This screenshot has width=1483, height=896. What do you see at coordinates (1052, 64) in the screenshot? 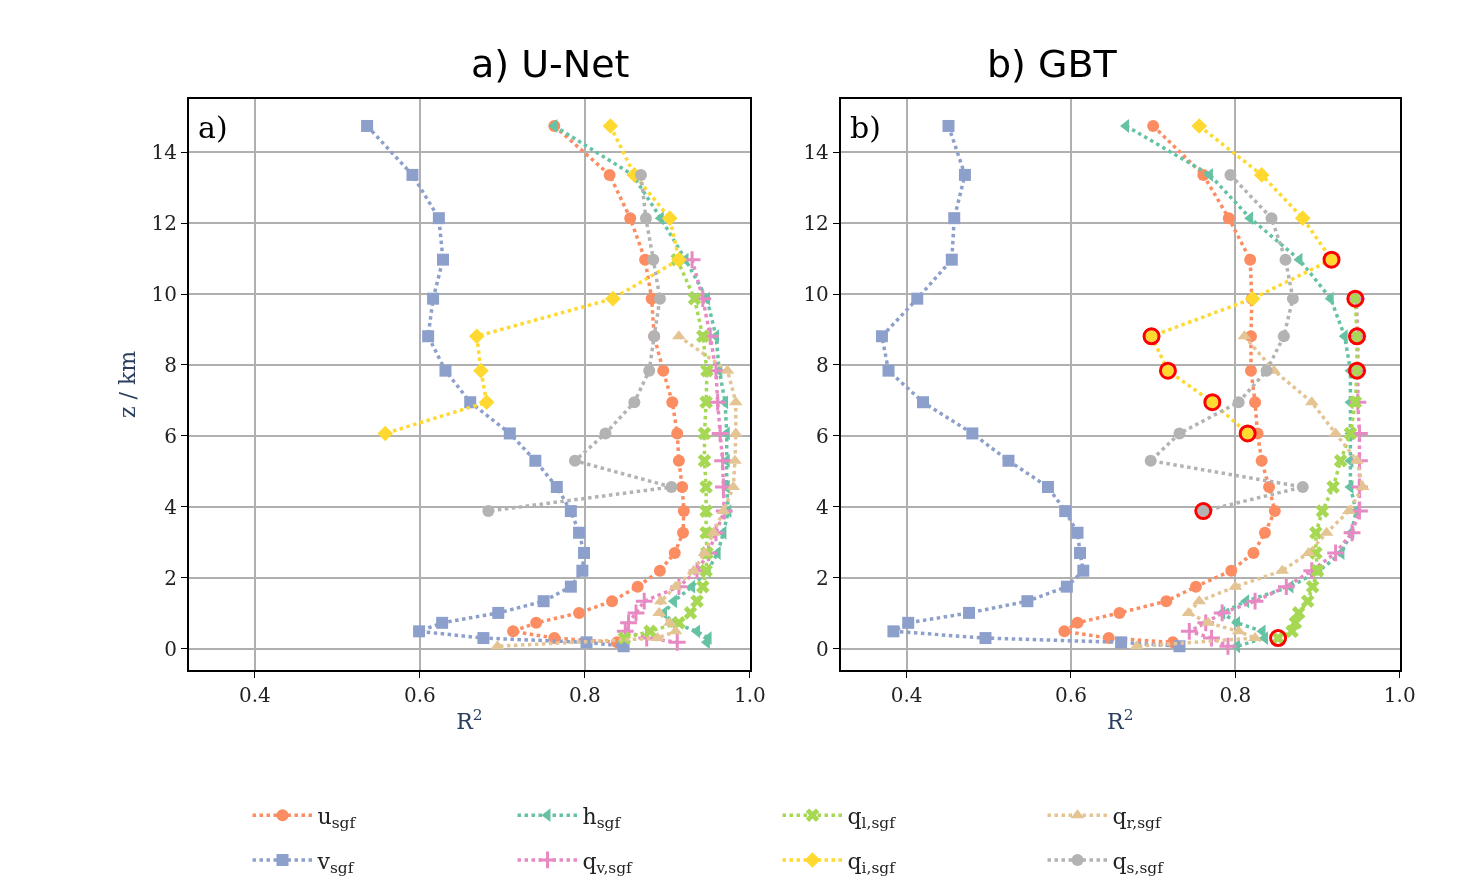
I see `chart-title: b) GBT` at bounding box center [1052, 64].